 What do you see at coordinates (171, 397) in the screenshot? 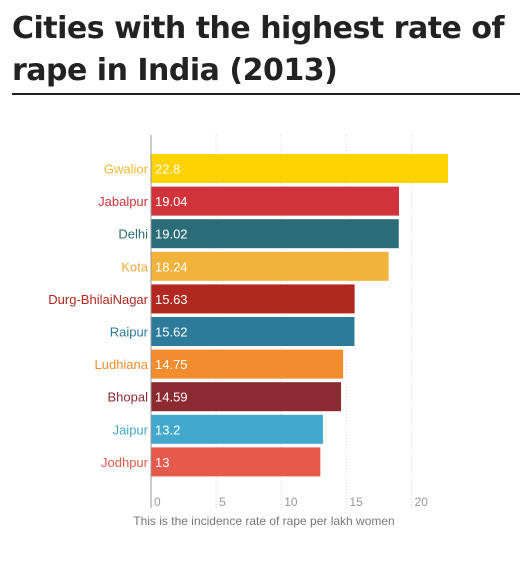
I see `data-label: 14.59` at bounding box center [171, 397].